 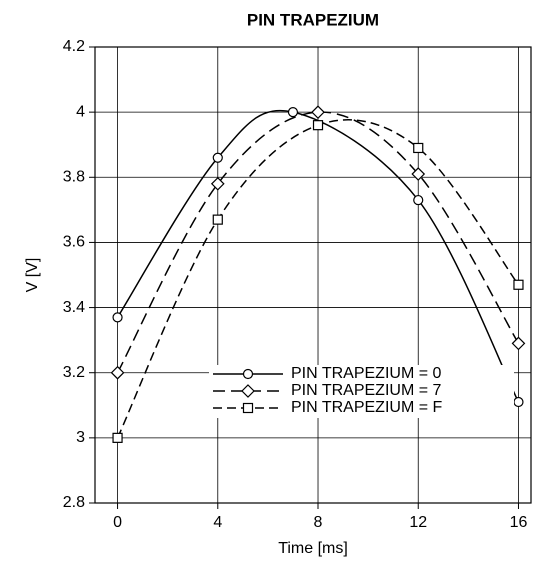 What do you see at coordinates (313, 548) in the screenshot?
I see `x-axis-label: Time [ms]` at bounding box center [313, 548].